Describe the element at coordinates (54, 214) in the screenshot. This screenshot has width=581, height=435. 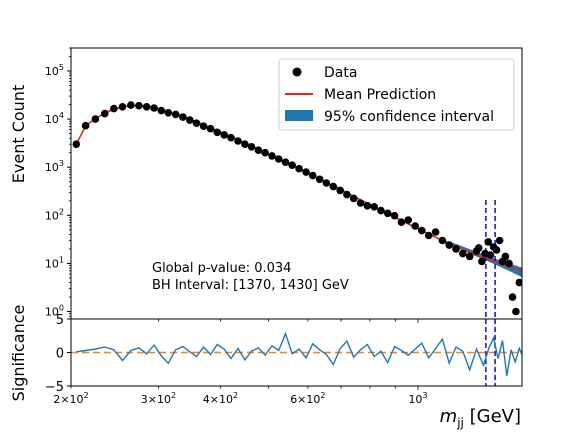
I see `main-y-tick-label: 10²` at that location.